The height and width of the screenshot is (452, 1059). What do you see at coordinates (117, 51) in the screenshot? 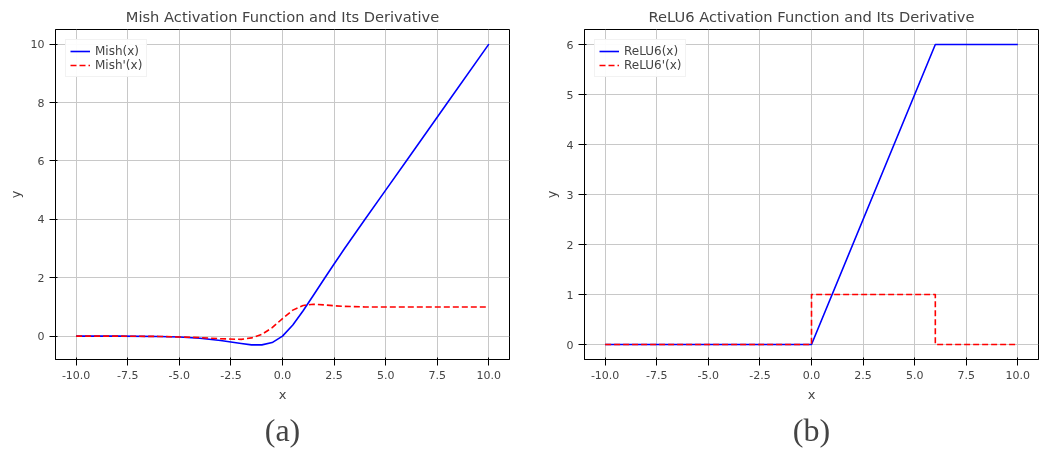
I see `legend-label: Mish(x)` at bounding box center [117, 51].